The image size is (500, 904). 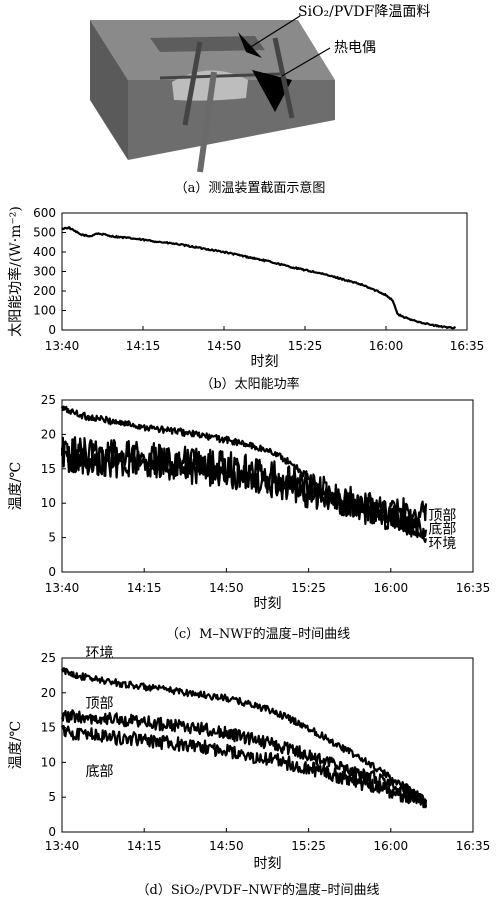 What do you see at coordinates (306, 62) in the screenshot?
I see `thermocouple-pointer` at bounding box center [306, 62].